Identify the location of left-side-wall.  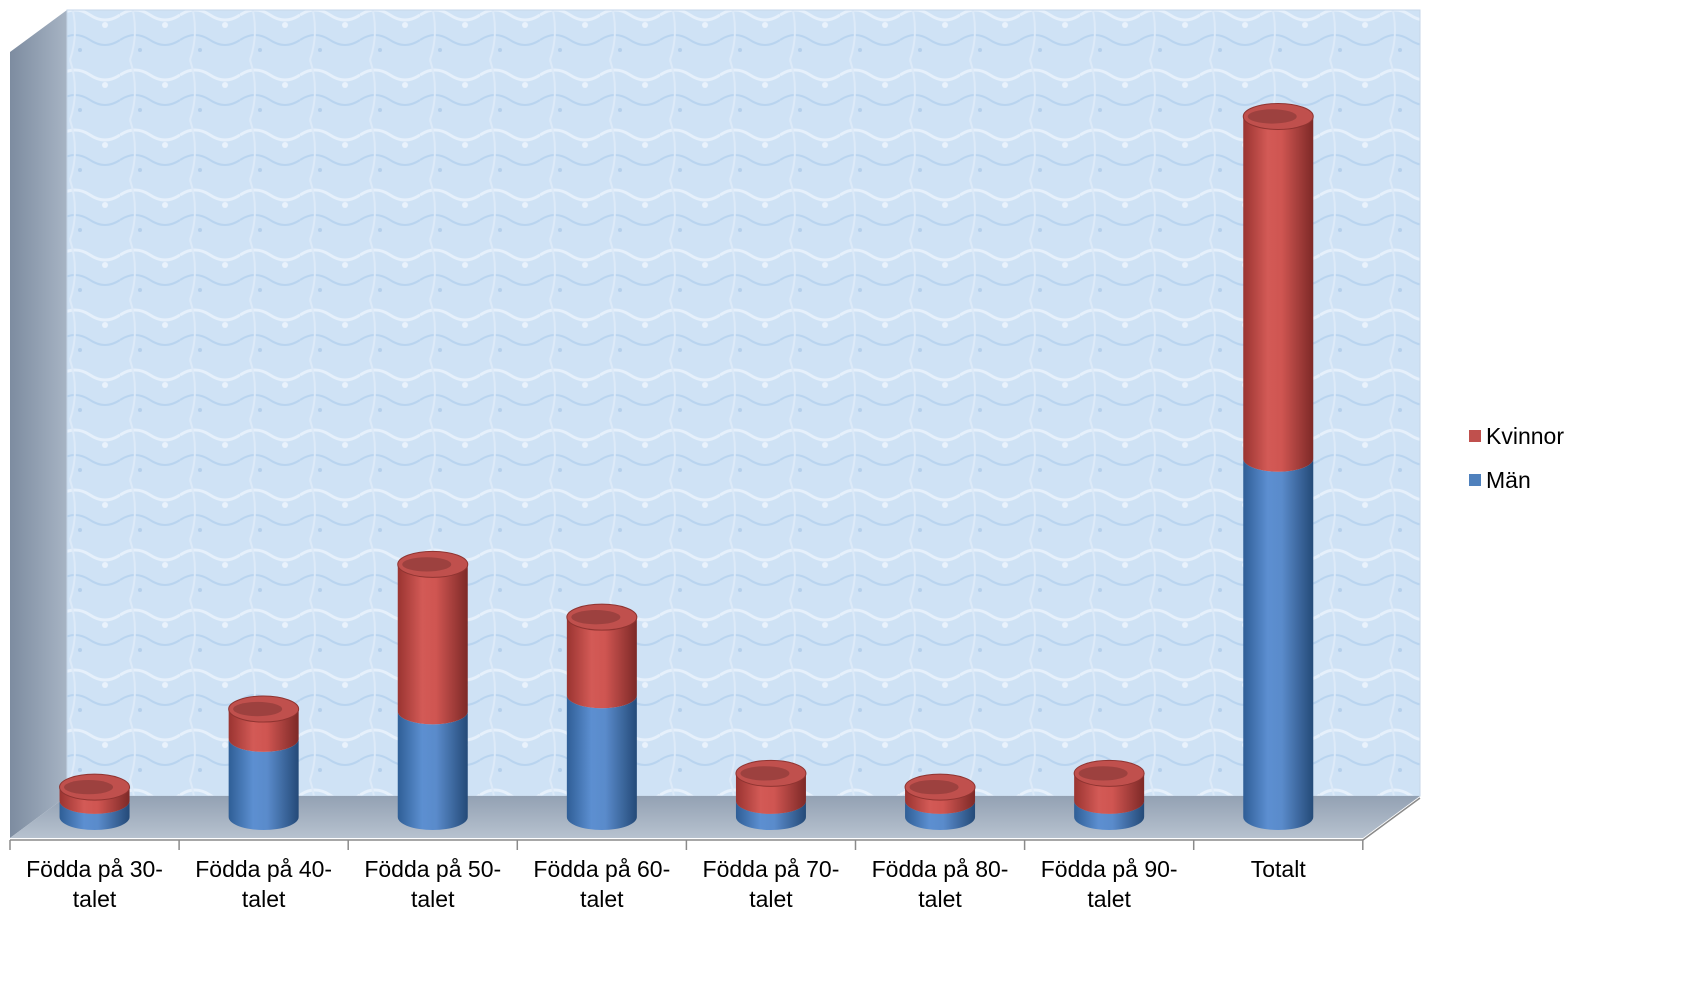
(38, 424).